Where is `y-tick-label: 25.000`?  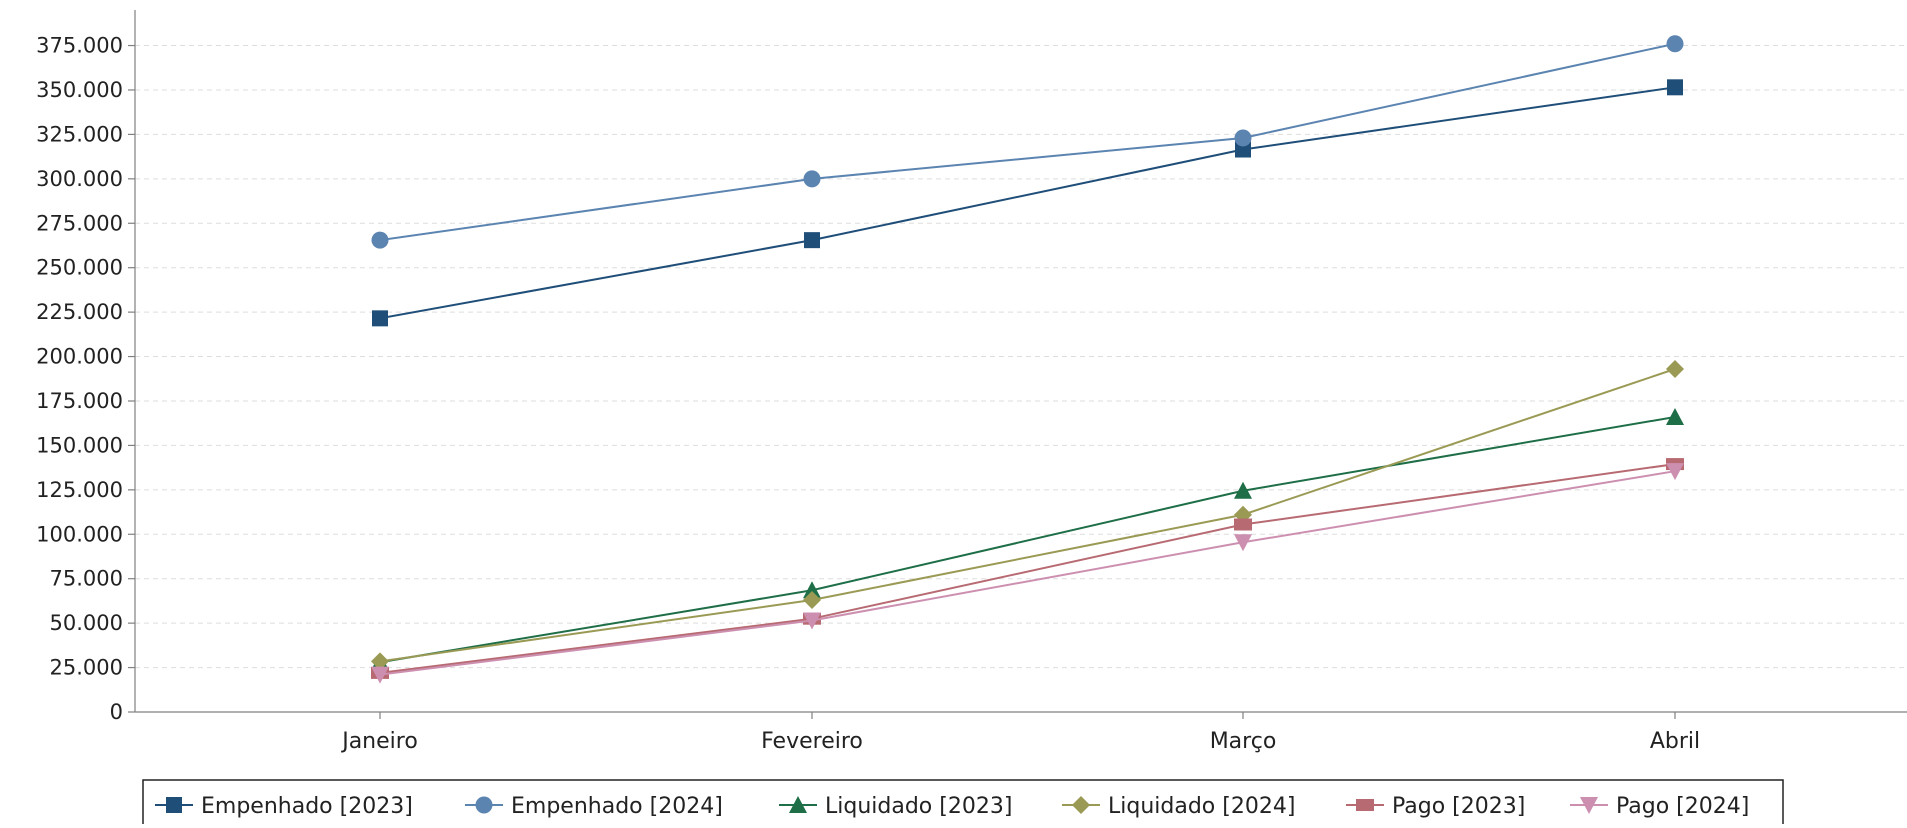 y-tick-label: 25.000 is located at coordinates (86, 668).